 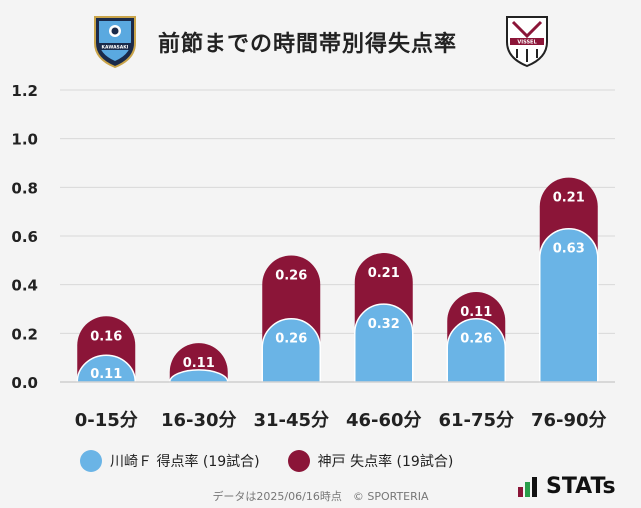 I want to click on x-tick-label: 31-45分, so click(x=291, y=420).